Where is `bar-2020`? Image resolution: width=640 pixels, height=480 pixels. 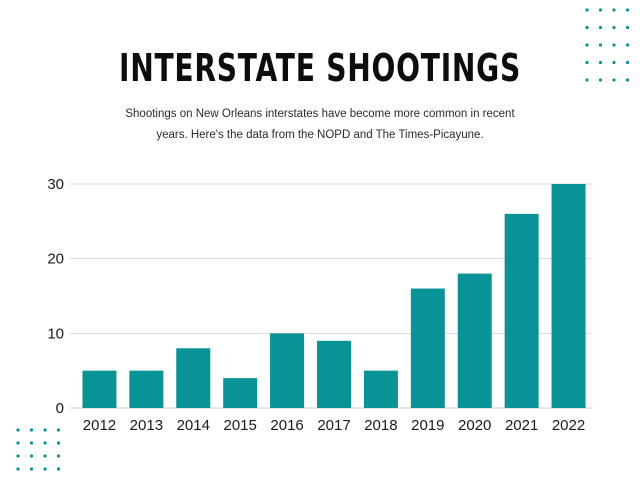
bar-2020 is located at coordinates (474, 340).